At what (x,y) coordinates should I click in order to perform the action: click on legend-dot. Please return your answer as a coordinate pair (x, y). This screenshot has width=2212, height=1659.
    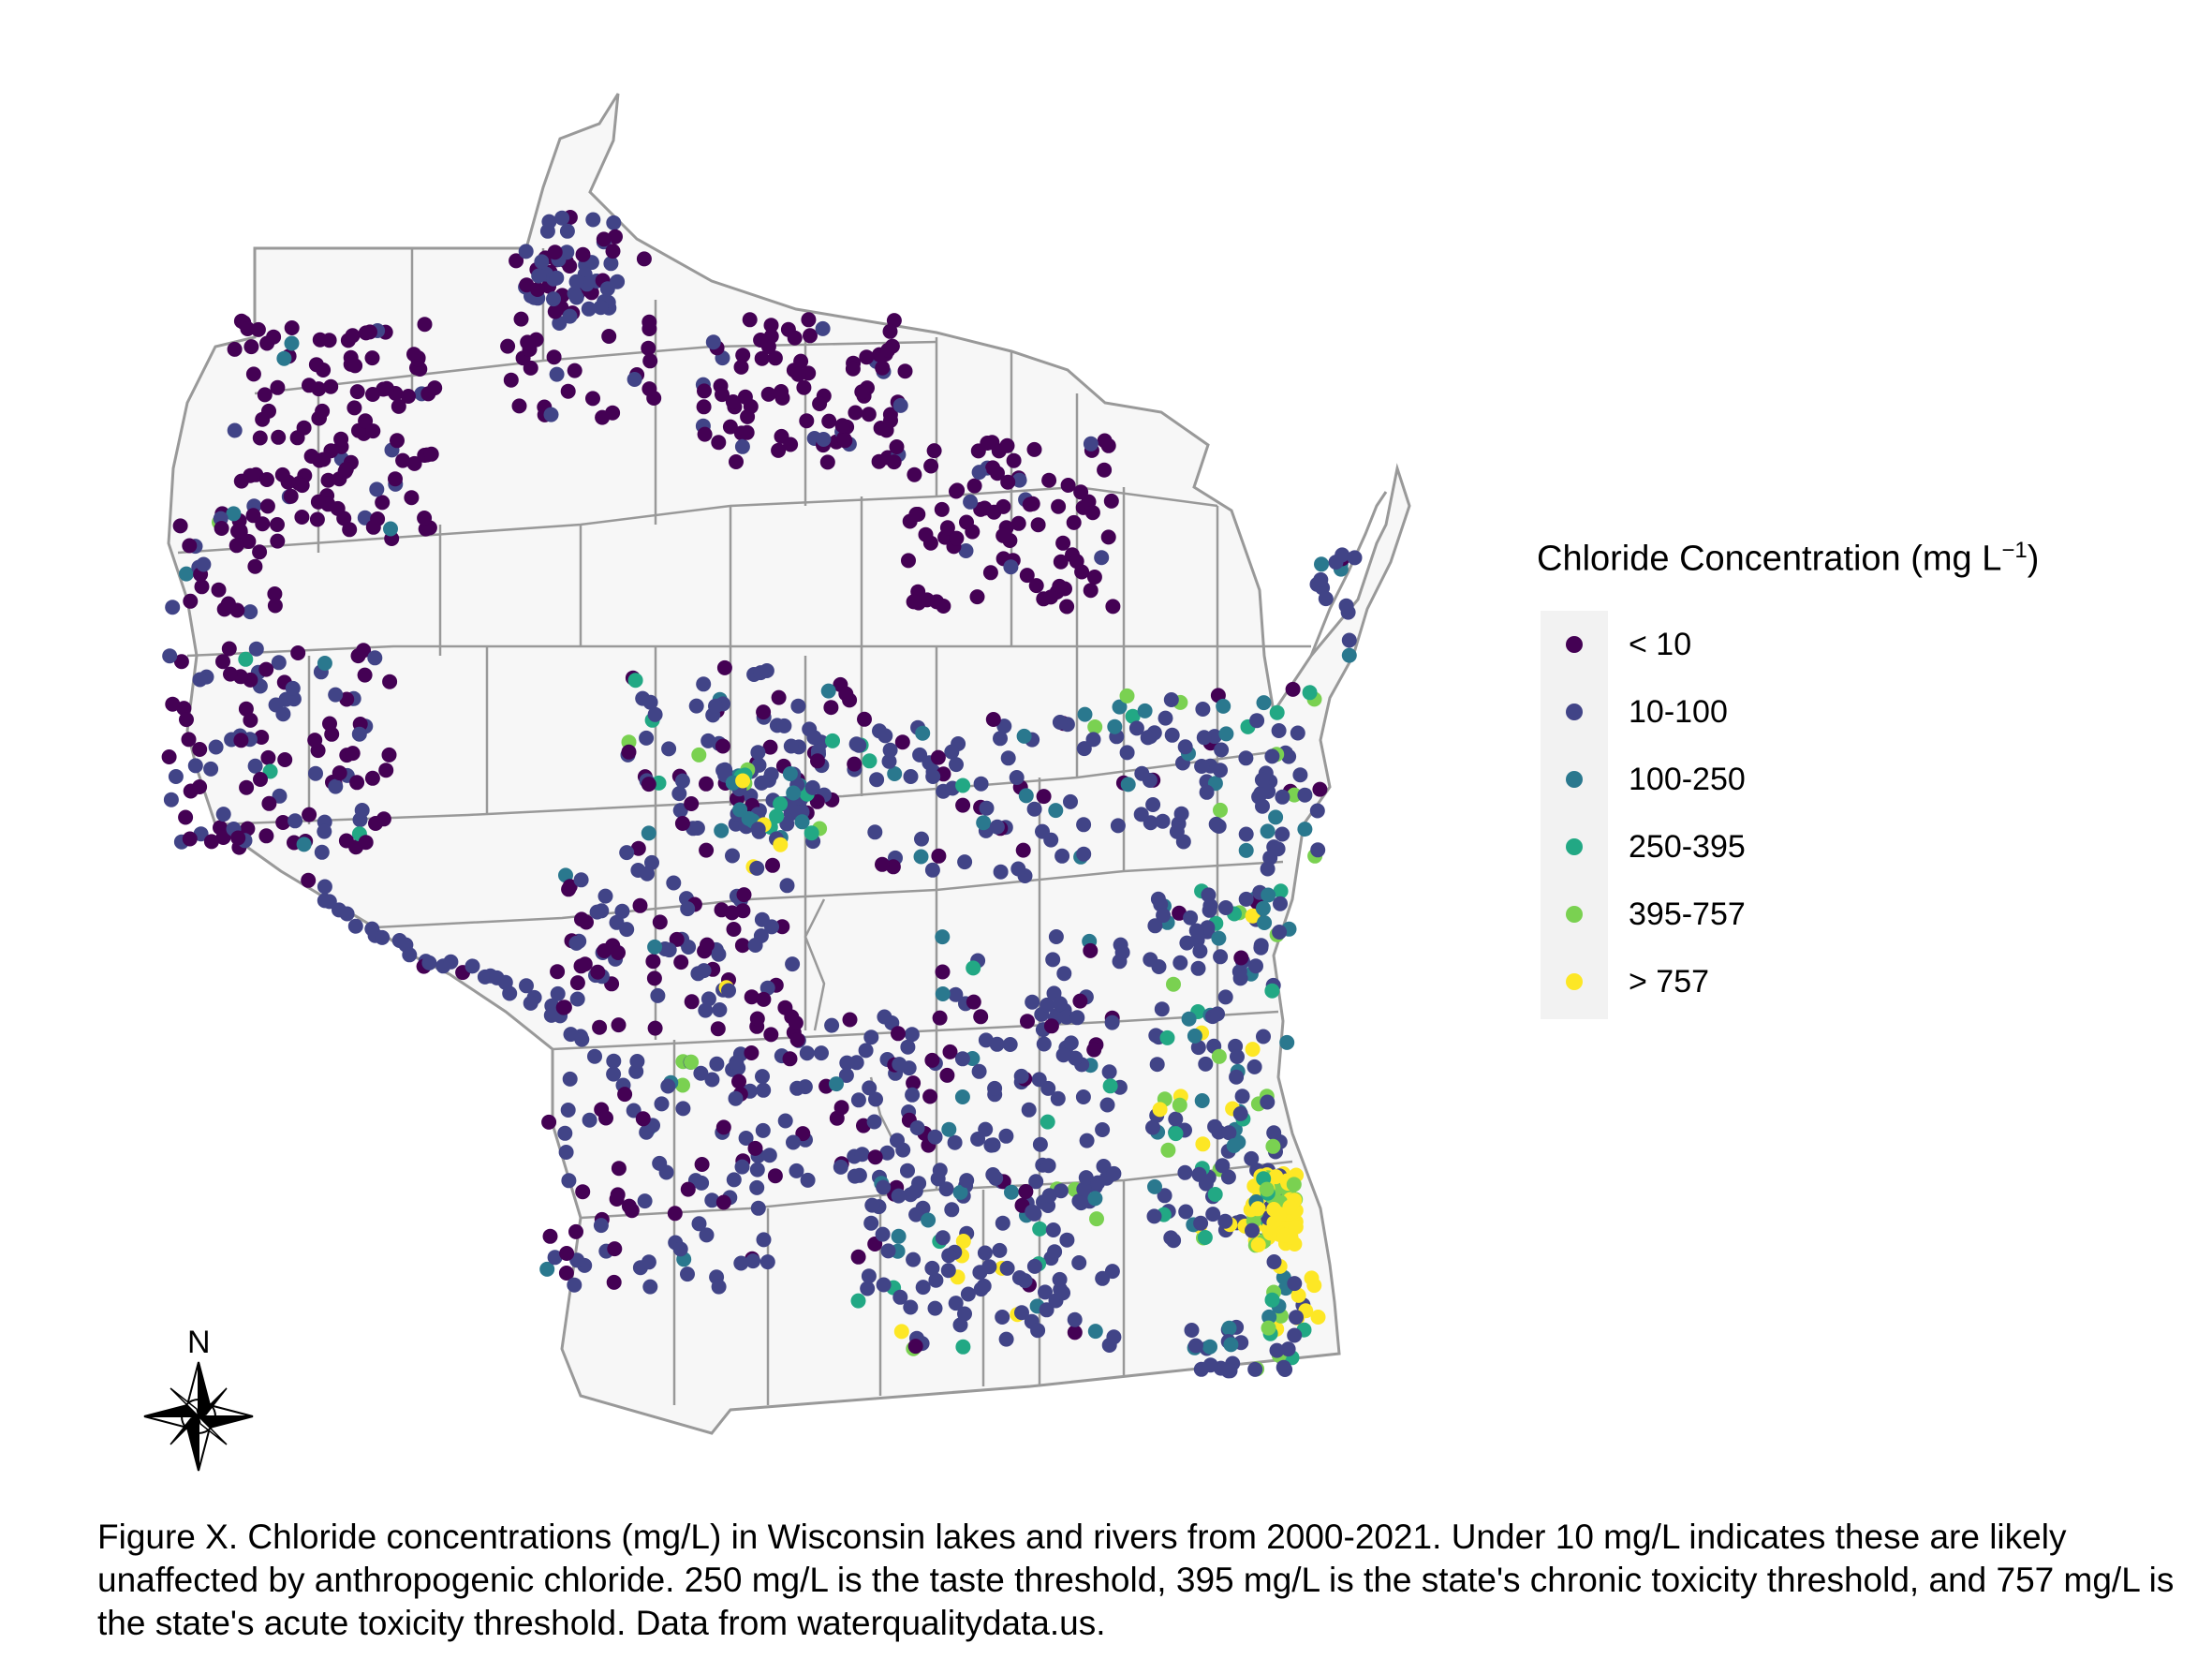
    Looking at the image, I should click on (1575, 847).